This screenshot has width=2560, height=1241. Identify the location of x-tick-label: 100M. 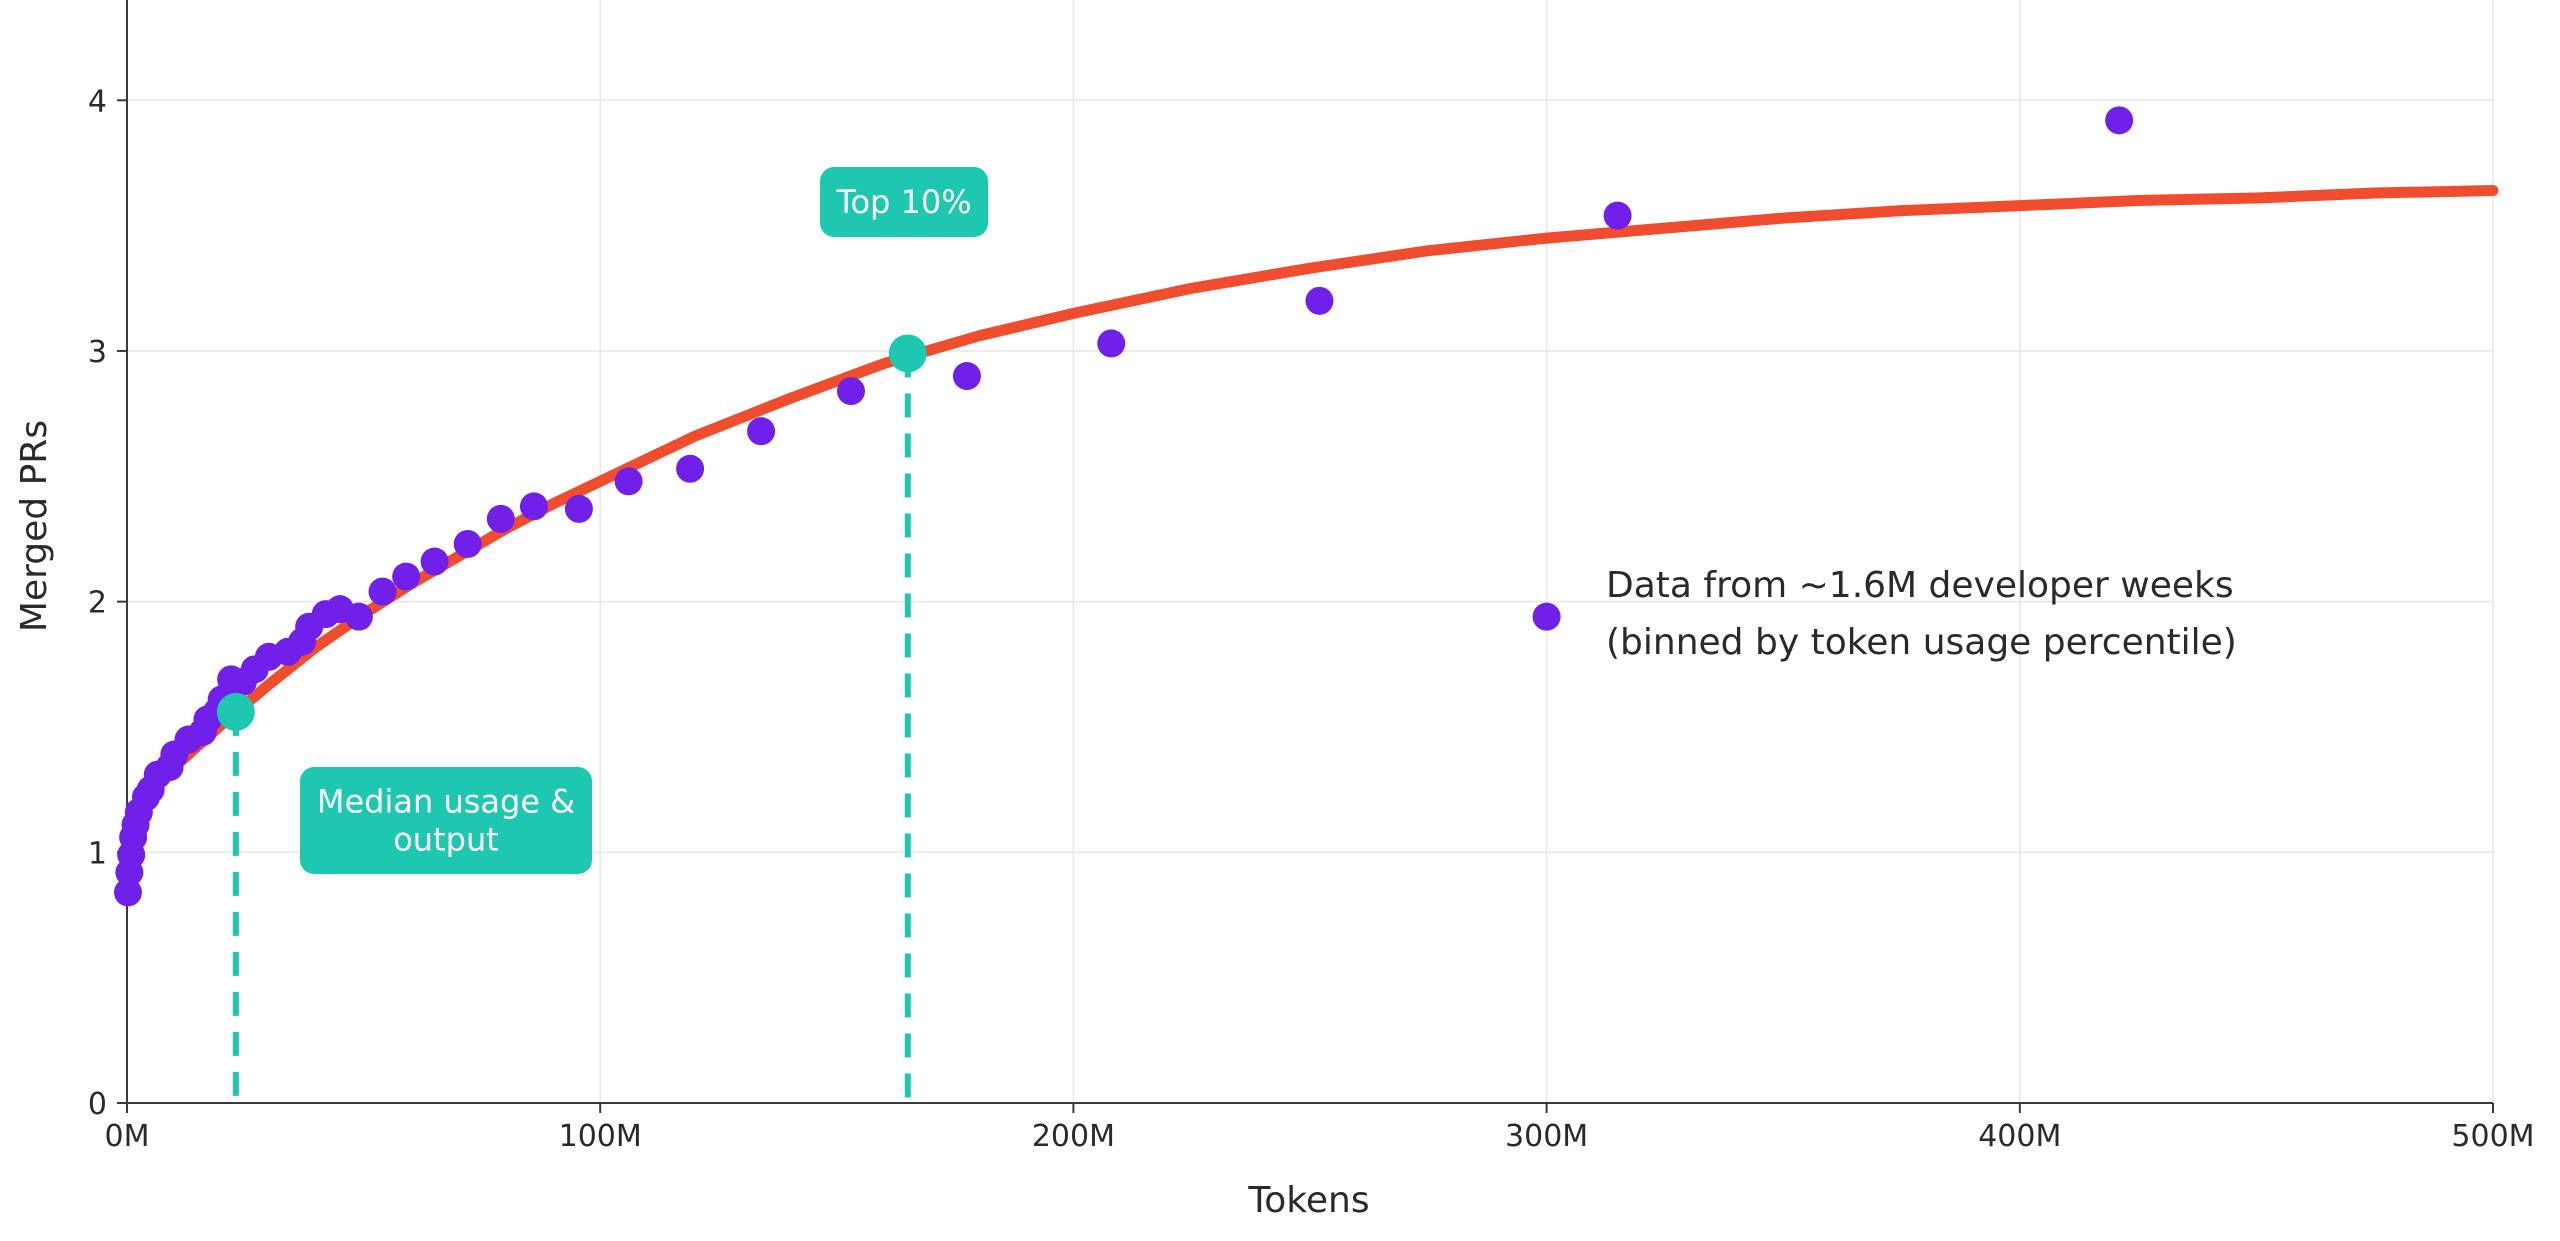
(600, 1136).